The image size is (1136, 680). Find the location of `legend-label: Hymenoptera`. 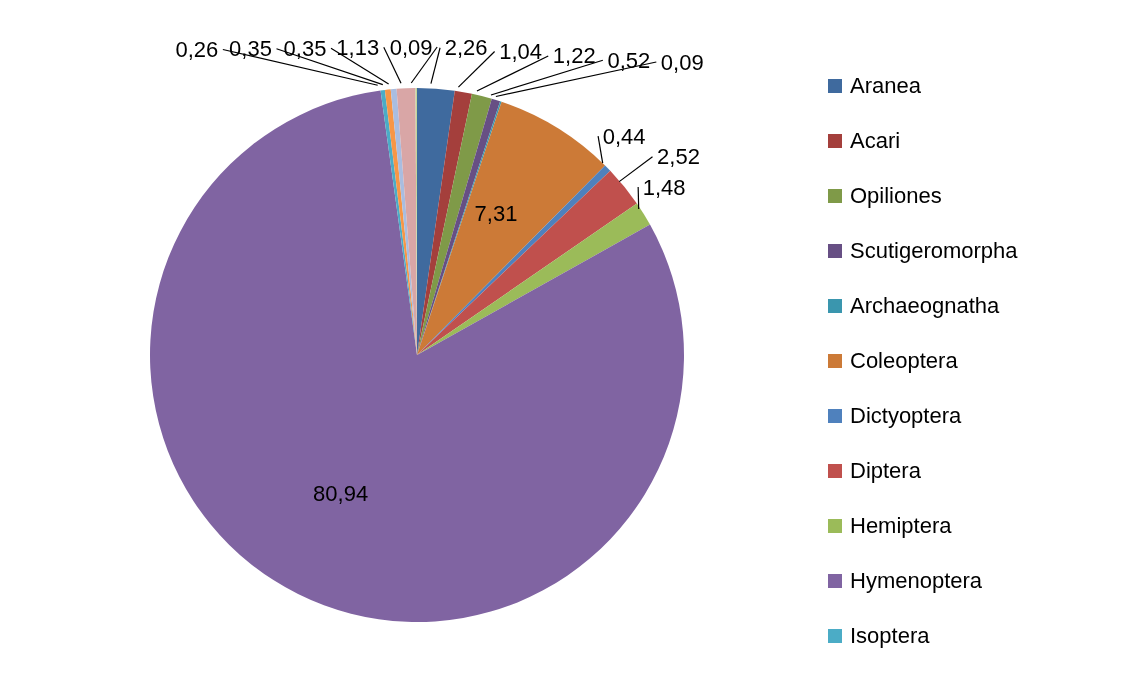

legend-label: Hymenoptera is located at coordinates (916, 580).